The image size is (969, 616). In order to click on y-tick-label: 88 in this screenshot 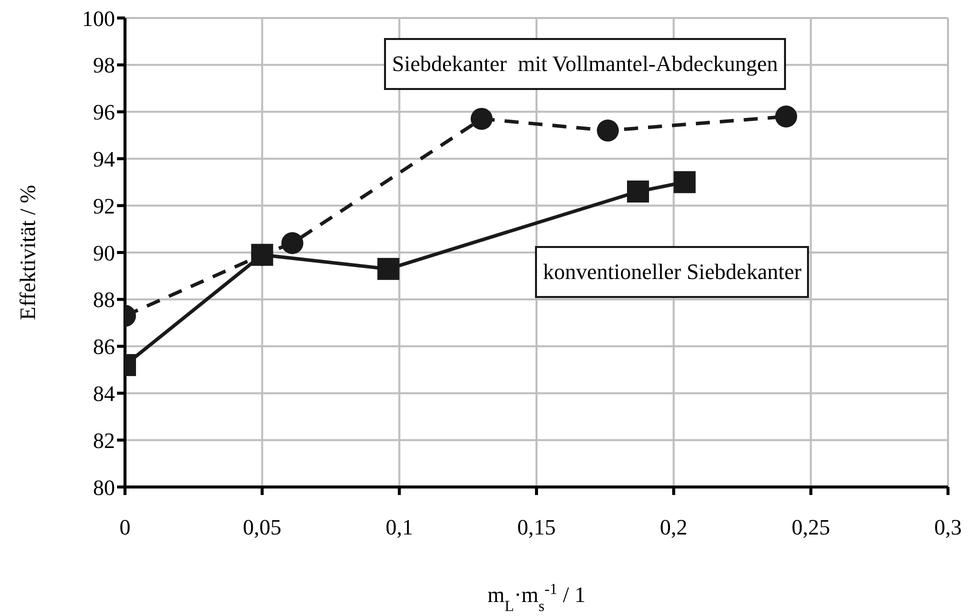, I will do `click(104, 299)`.